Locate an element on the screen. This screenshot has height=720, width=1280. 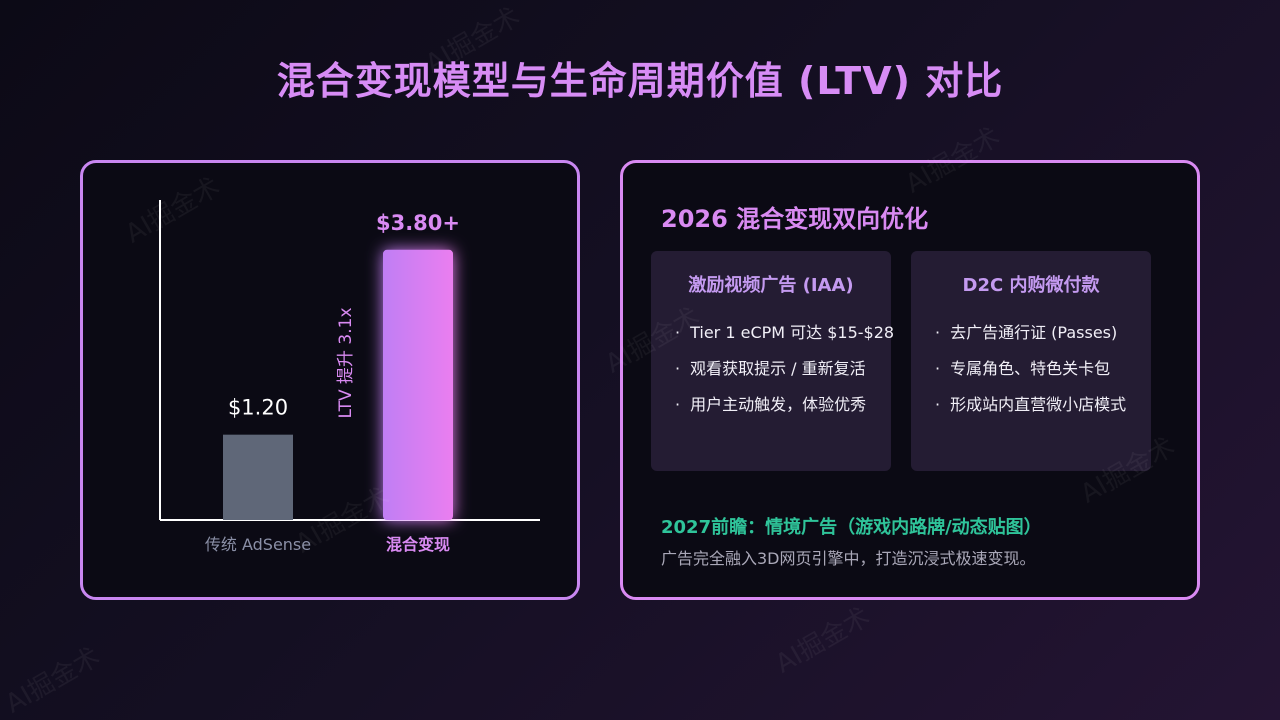
list-item: 用户主动触发，体验优秀 is located at coordinates (783, 405).